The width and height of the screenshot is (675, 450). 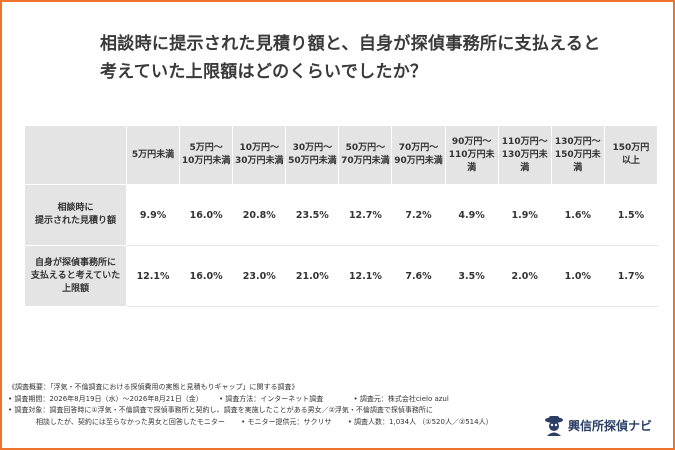 I want to click on title-line-2: 考えていた上限額はどのくらいでしたか？, so click(x=264, y=72).